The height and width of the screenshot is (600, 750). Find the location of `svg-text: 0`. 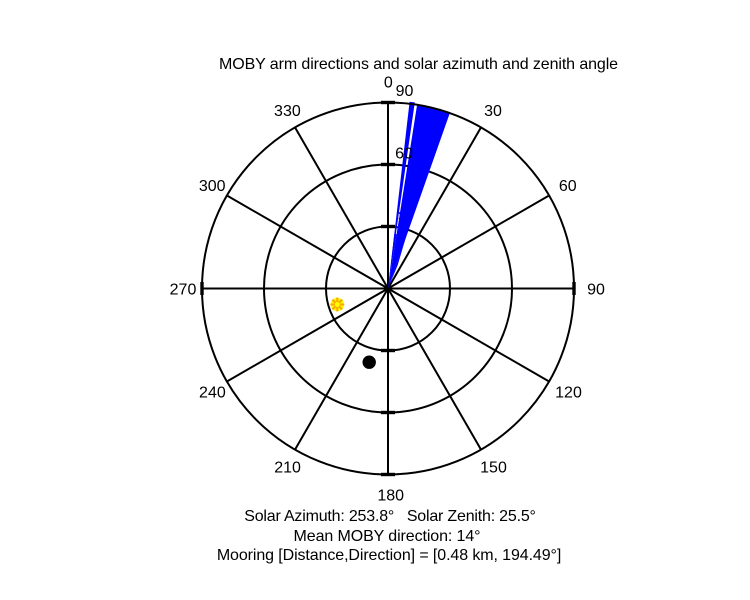

svg-text: 0 is located at coordinates (388, 83).